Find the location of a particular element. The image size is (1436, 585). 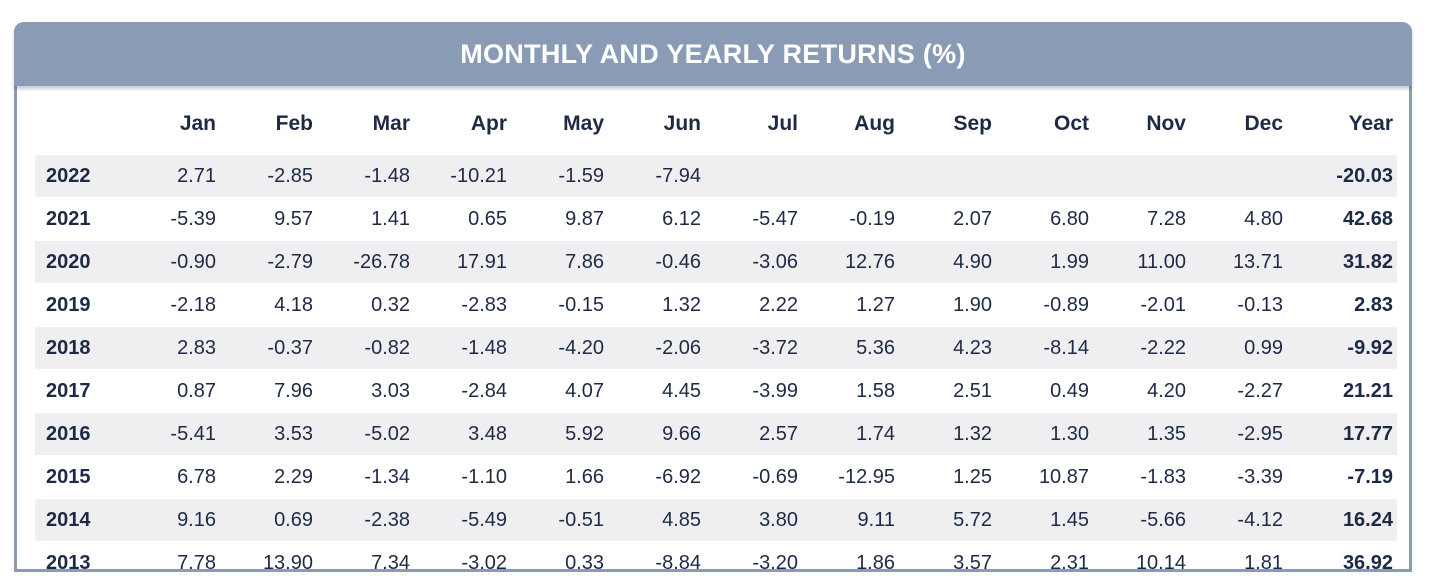

monthly-return-cell: 1.58 is located at coordinates (850, 391).